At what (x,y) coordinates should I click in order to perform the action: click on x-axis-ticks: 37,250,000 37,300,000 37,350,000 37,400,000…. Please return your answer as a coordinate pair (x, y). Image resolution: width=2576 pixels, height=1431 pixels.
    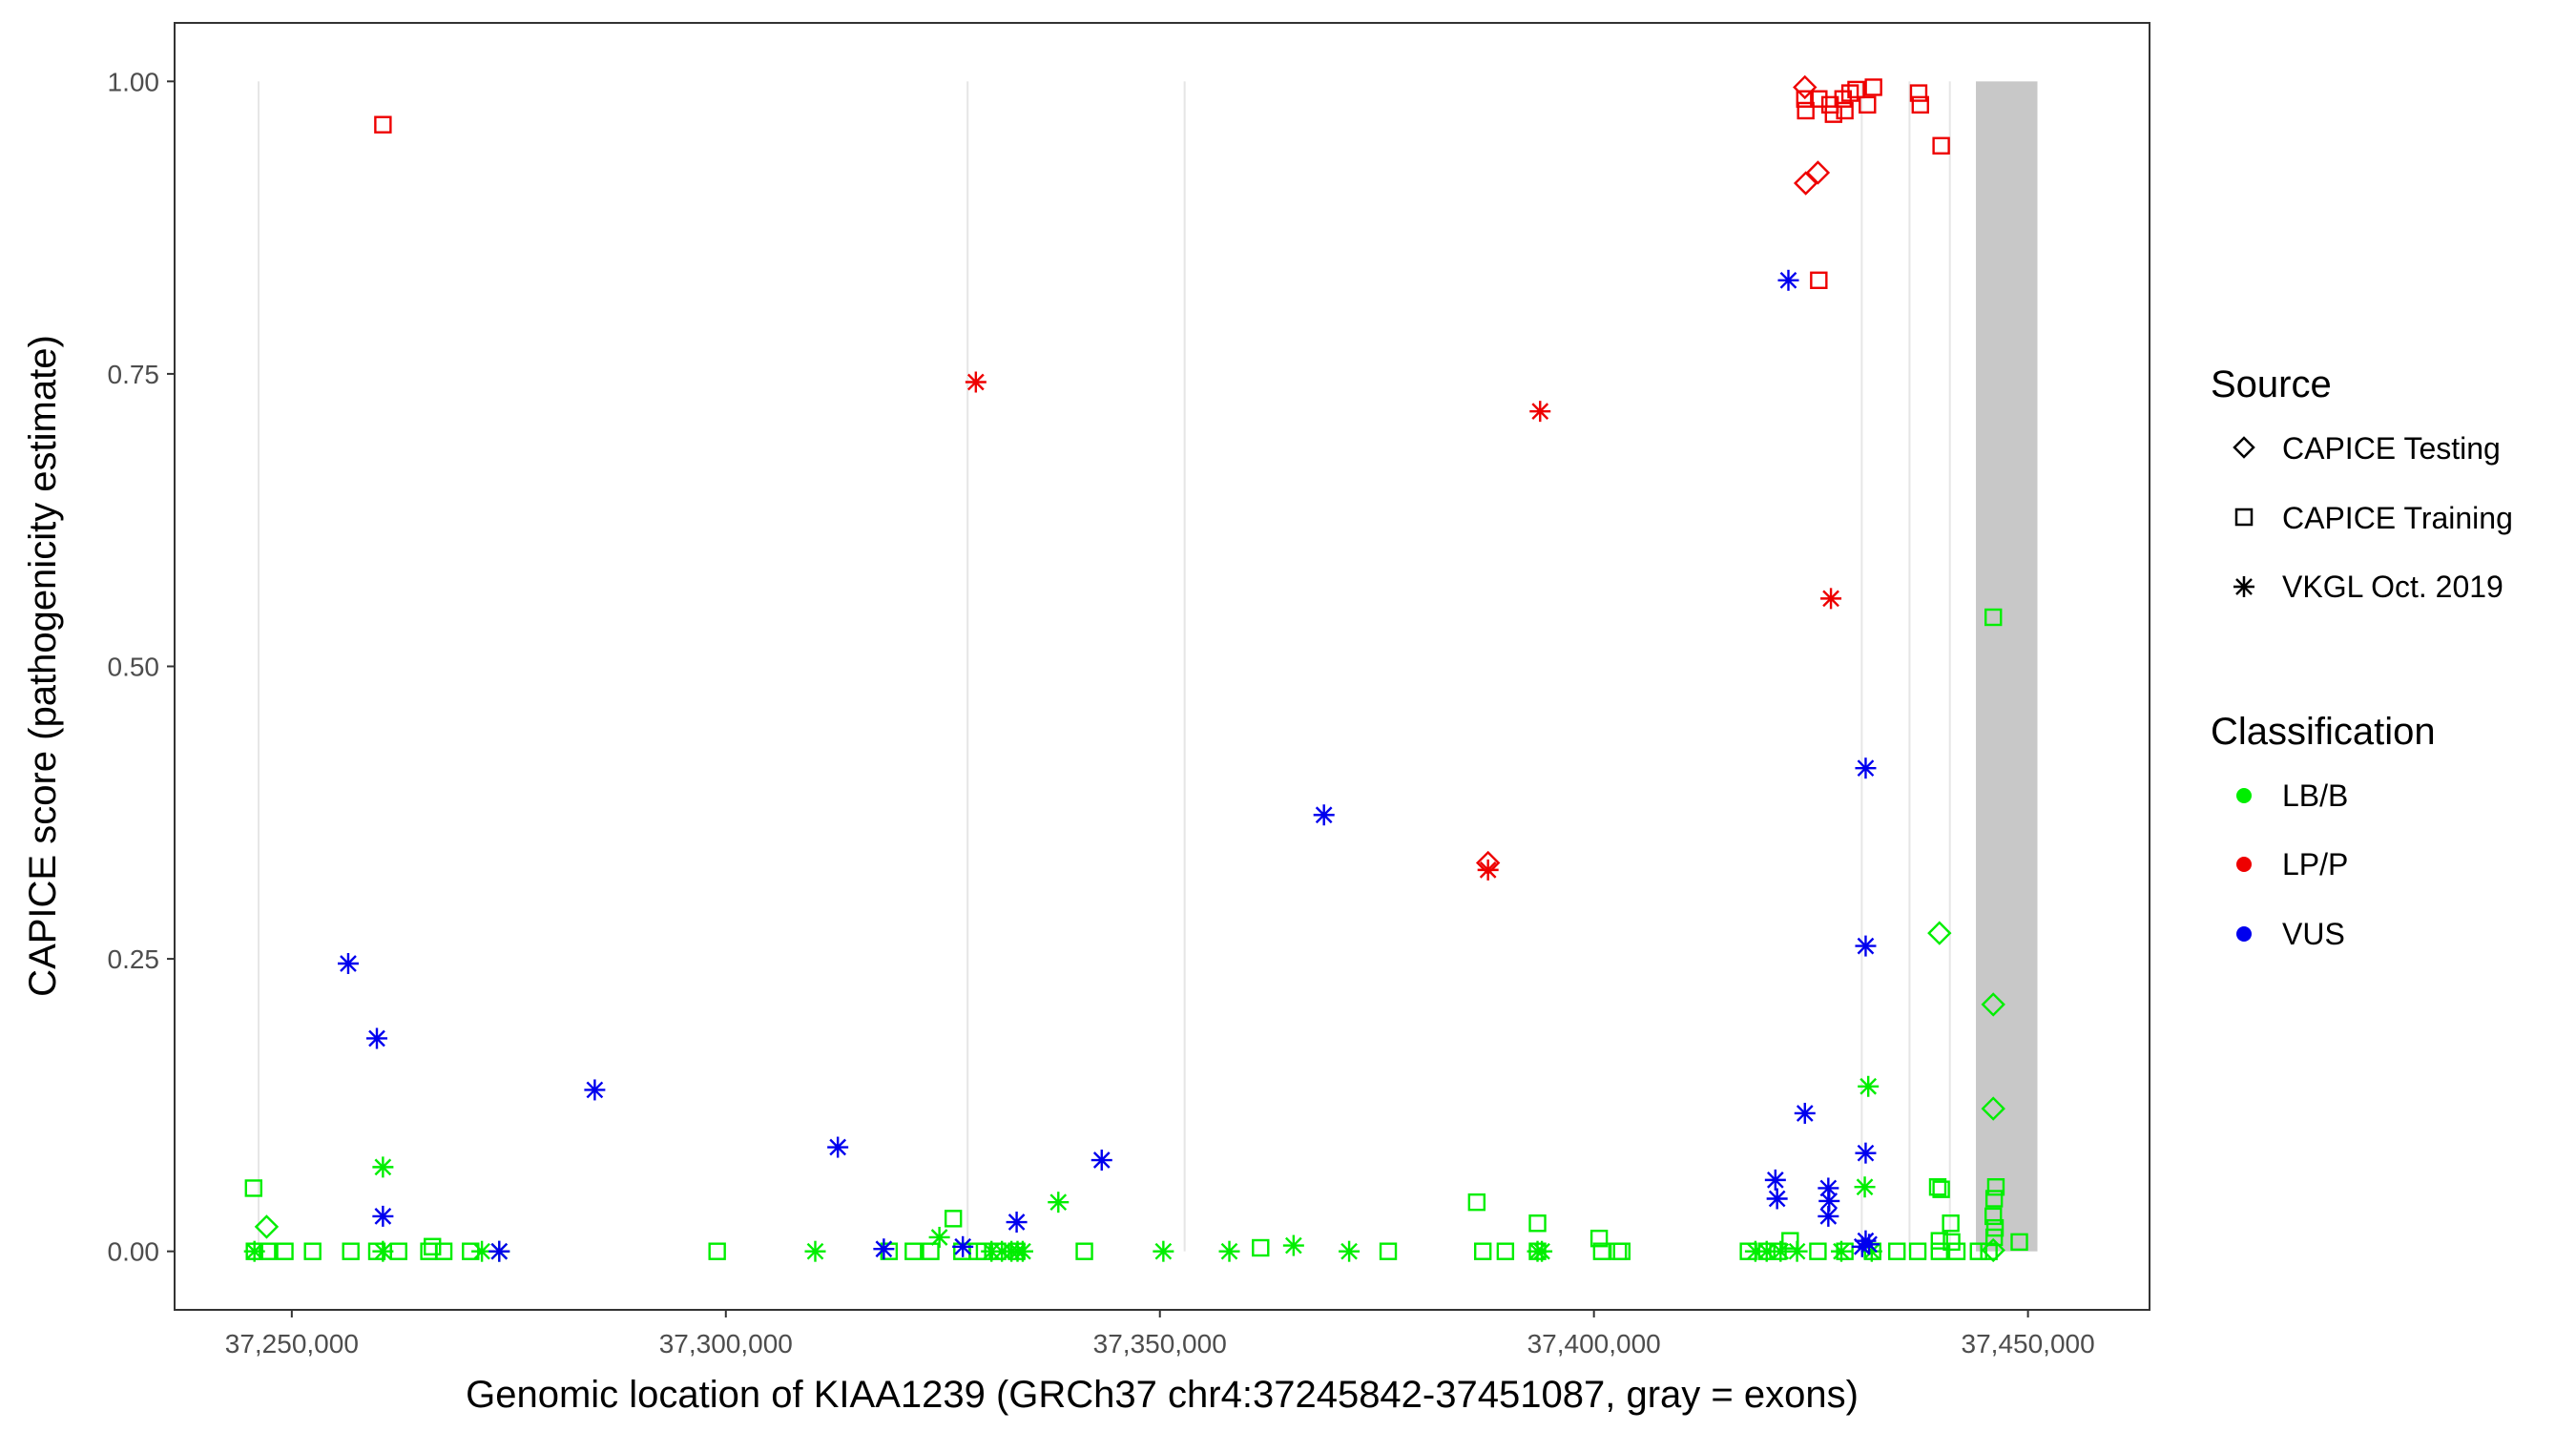
    Looking at the image, I should click on (1160, 1334).